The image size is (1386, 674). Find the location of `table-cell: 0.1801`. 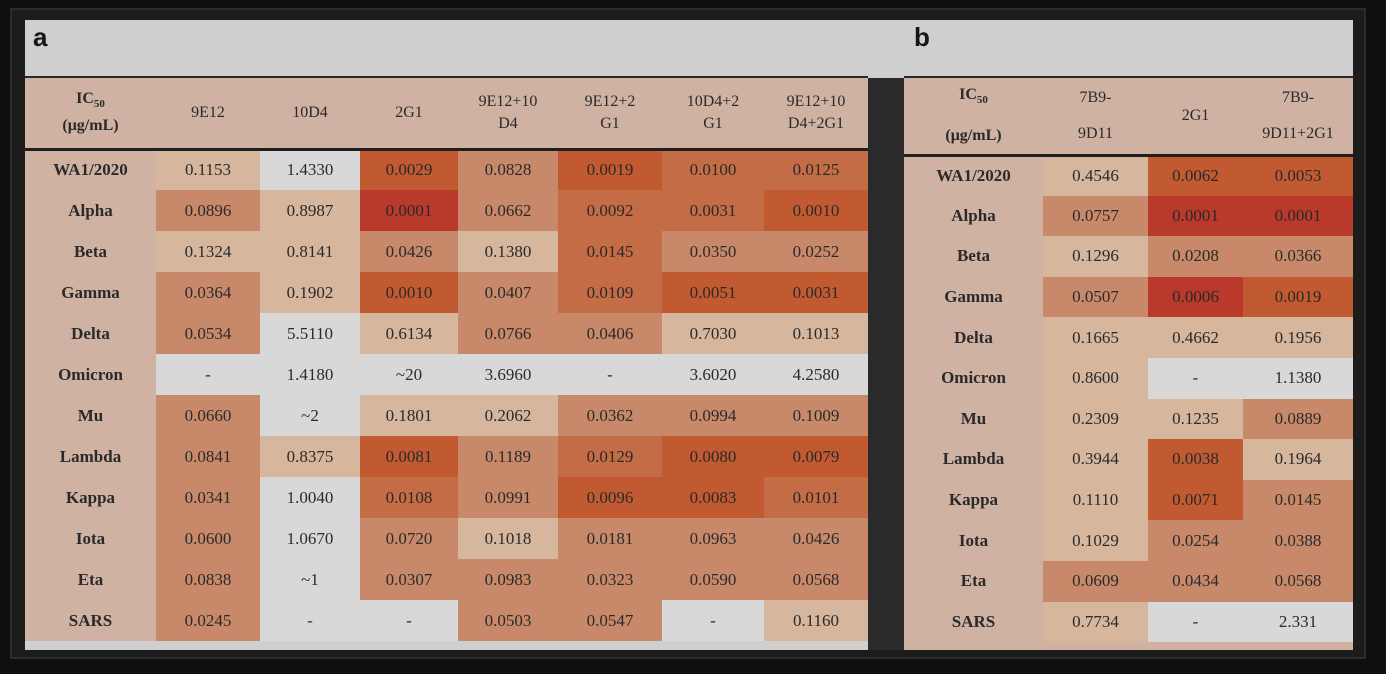

table-cell: 0.1801 is located at coordinates (409, 415).